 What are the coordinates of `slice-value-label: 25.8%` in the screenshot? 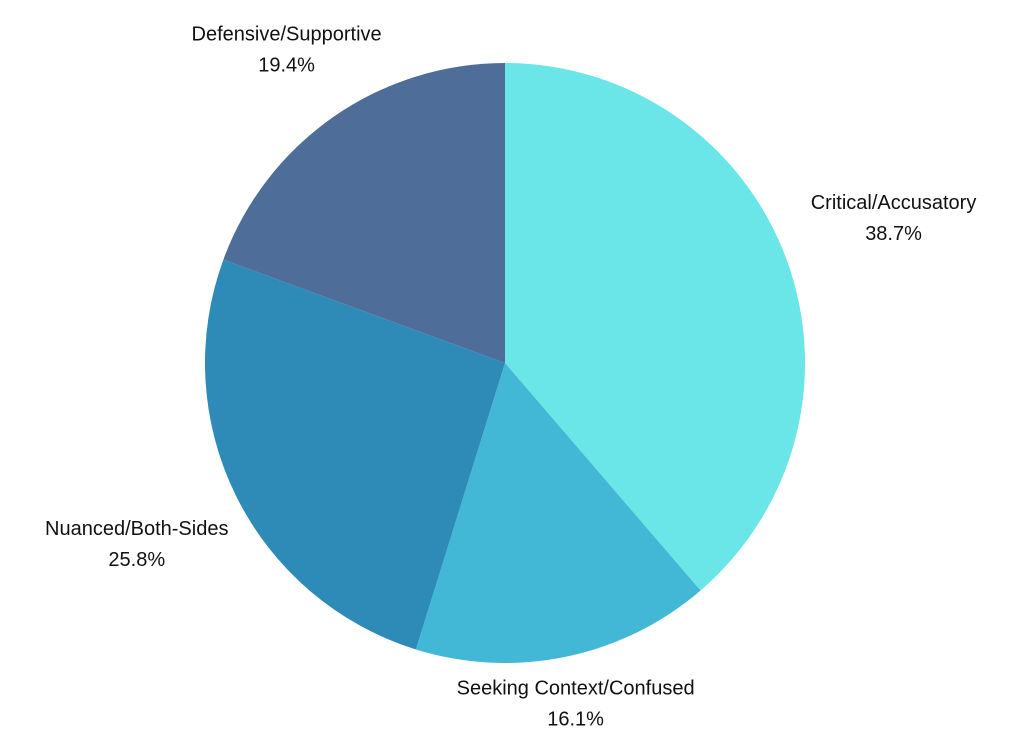 It's located at (136, 560).